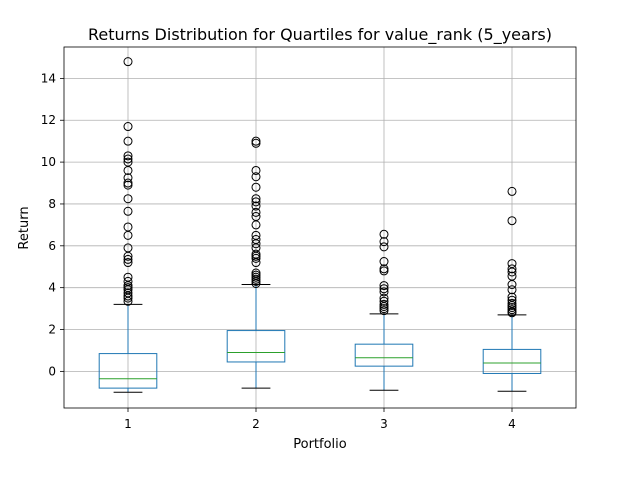  I want to click on y-tick-label: 14, so click(48, 78).